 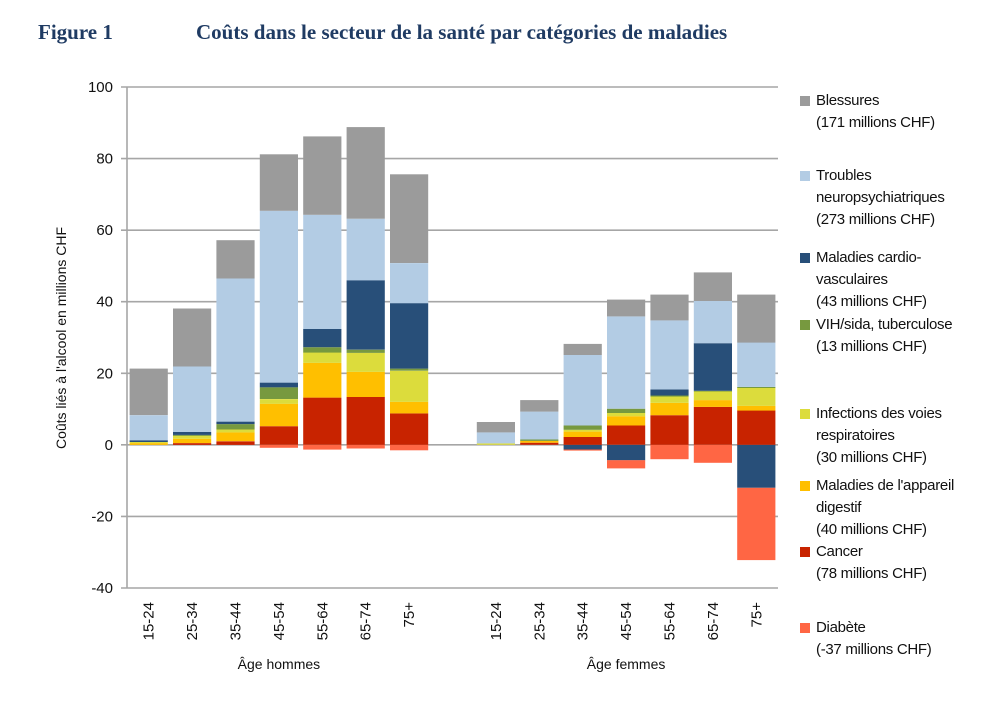 What do you see at coordinates (192, 621) in the screenshot?
I see `x-tick-label: 25-34` at bounding box center [192, 621].